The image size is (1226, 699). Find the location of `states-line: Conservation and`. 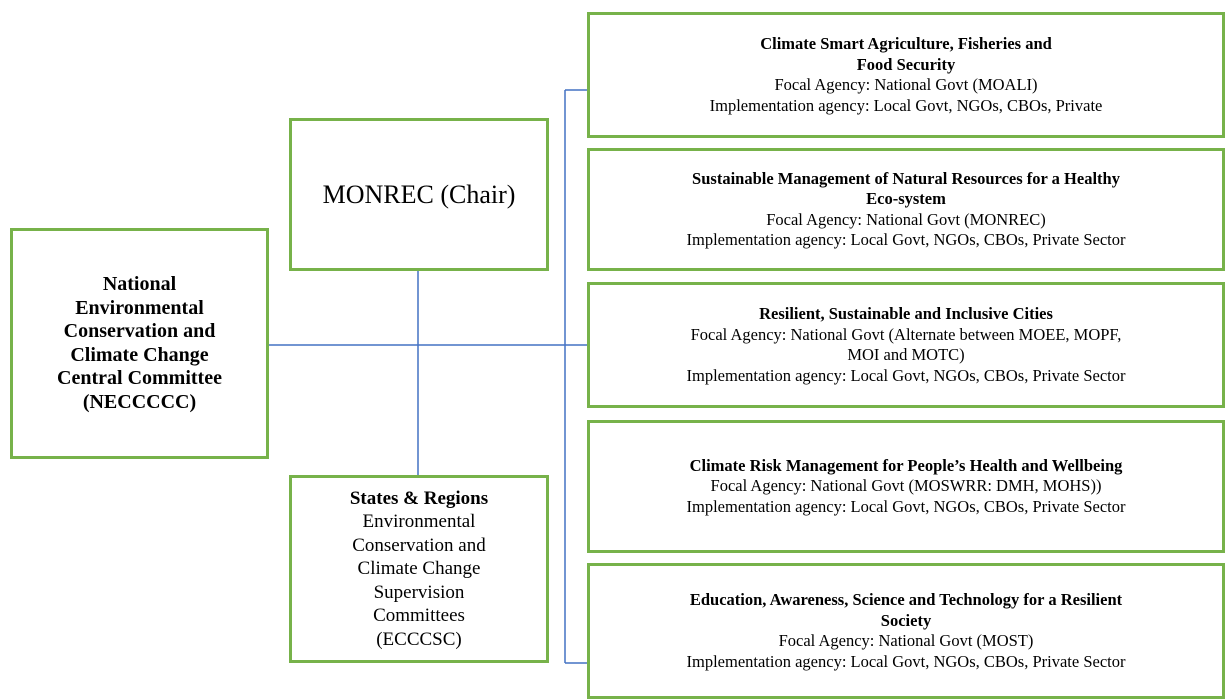

states-line: Conservation and is located at coordinates (419, 545).